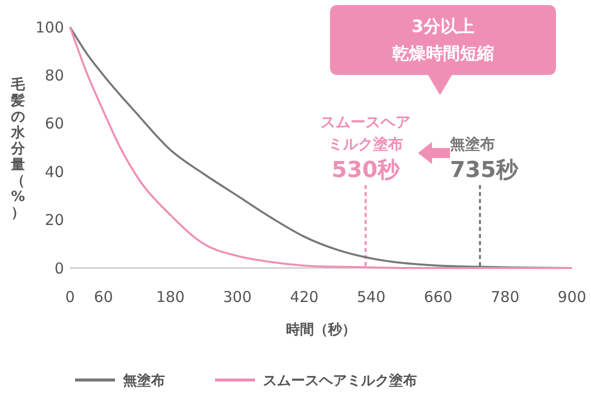  I want to click on annotation: スムースヘア, so click(365, 122).